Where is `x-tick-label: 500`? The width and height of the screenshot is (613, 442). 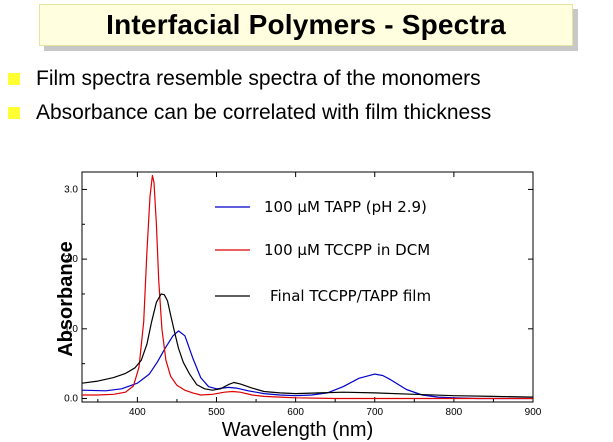
x-tick-label: 500 is located at coordinates (216, 412).